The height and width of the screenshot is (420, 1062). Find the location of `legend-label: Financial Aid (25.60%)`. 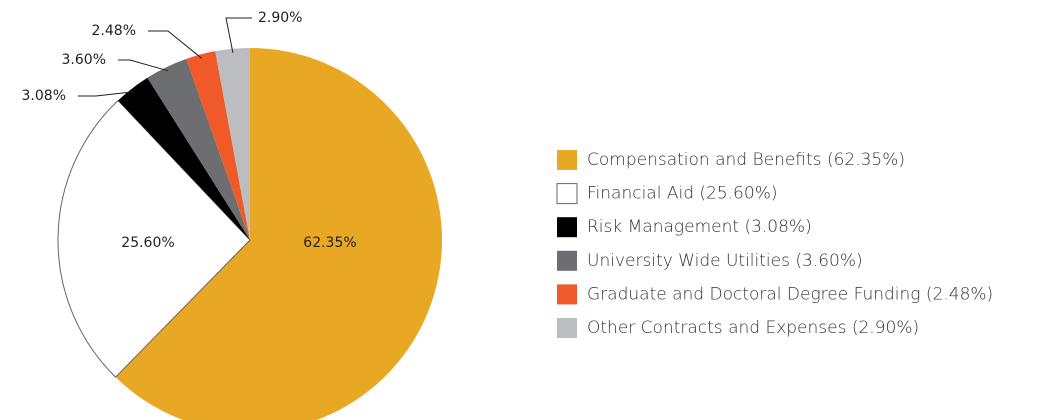

legend-label: Financial Aid (25.60%) is located at coordinates (682, 194).